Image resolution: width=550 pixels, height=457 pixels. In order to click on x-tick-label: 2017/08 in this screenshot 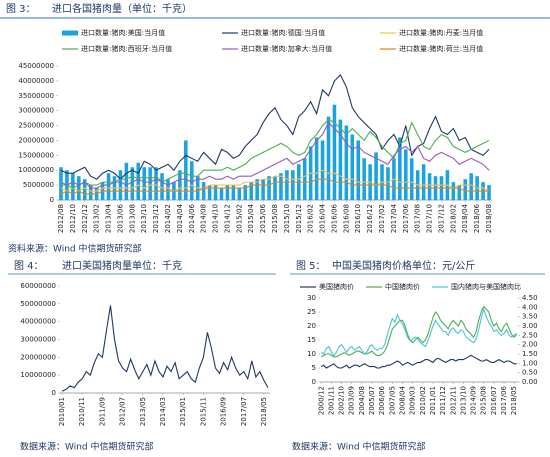, I will do `click(418, 218)`.